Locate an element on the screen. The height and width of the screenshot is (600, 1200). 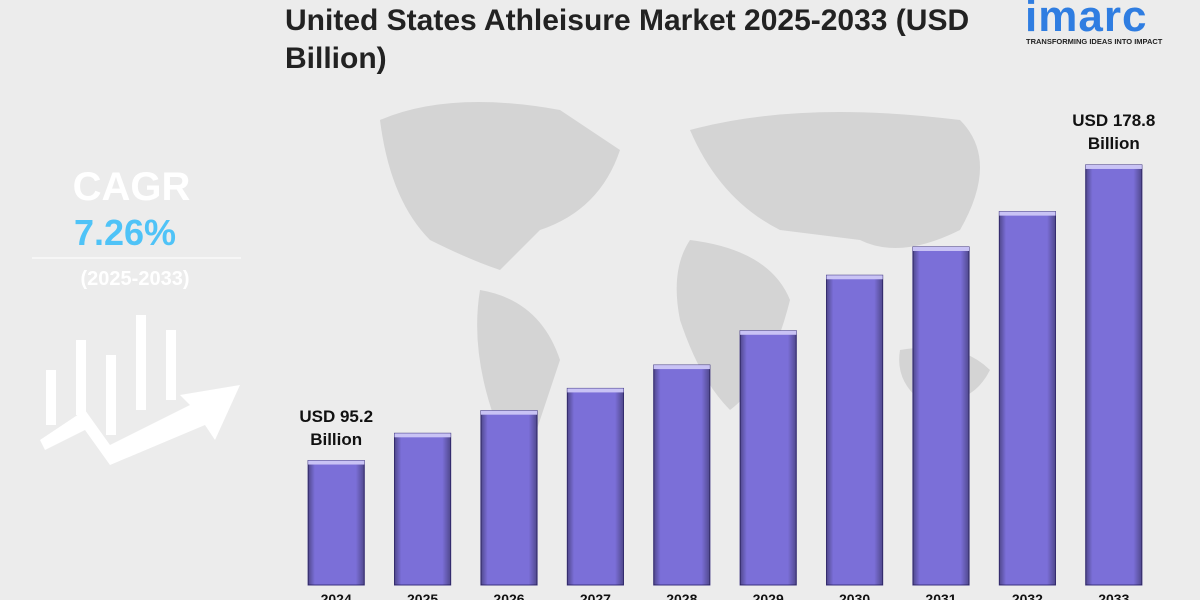
value-label: USD 95.2 Billion is located at coordinates (336, 427).